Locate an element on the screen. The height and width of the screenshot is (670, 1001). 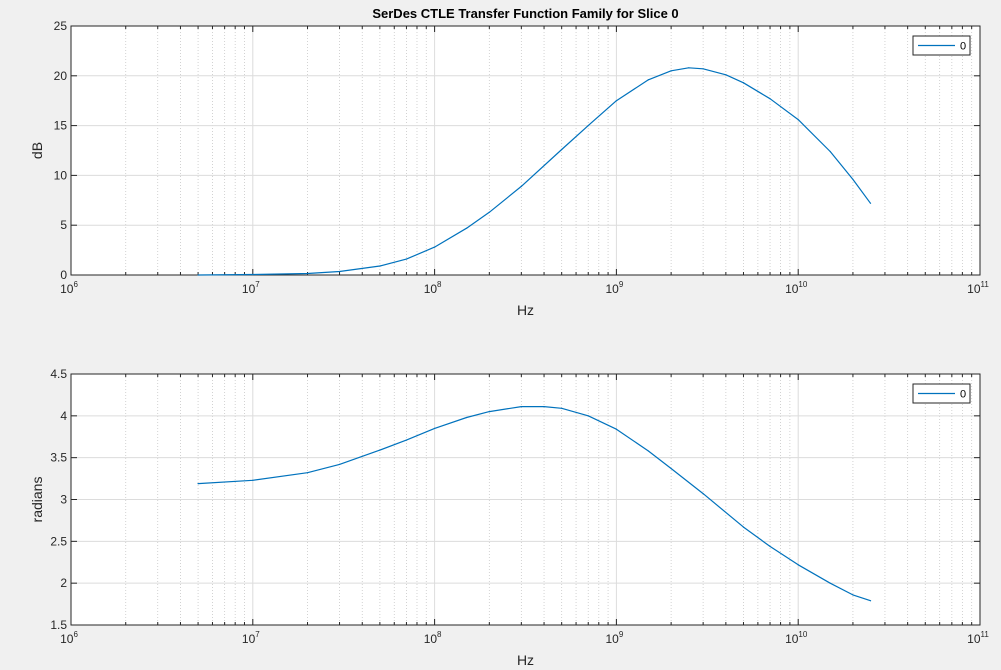
y-tick-label: 0 is located at coordinates (63, 275).